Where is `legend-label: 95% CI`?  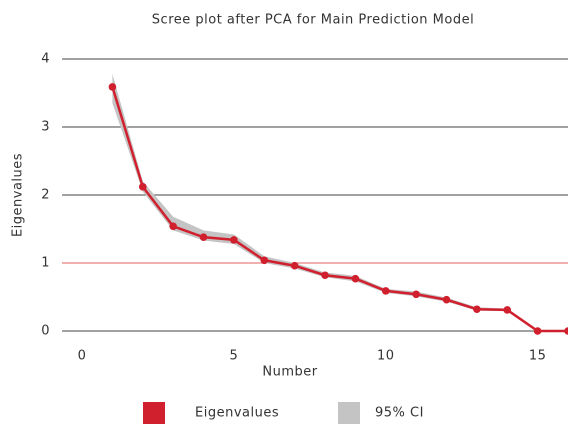 legend-label: 95% CI is located at coordinates (399, 413).